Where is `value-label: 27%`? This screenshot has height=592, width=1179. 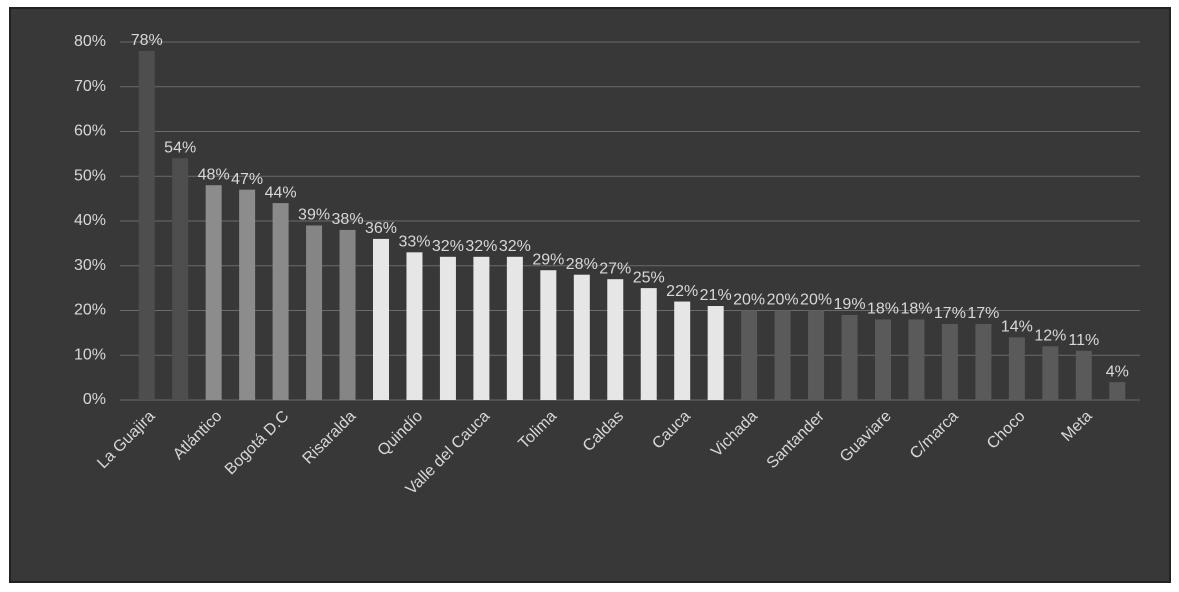 value-label: 27% is located at coordinates (615, 268).